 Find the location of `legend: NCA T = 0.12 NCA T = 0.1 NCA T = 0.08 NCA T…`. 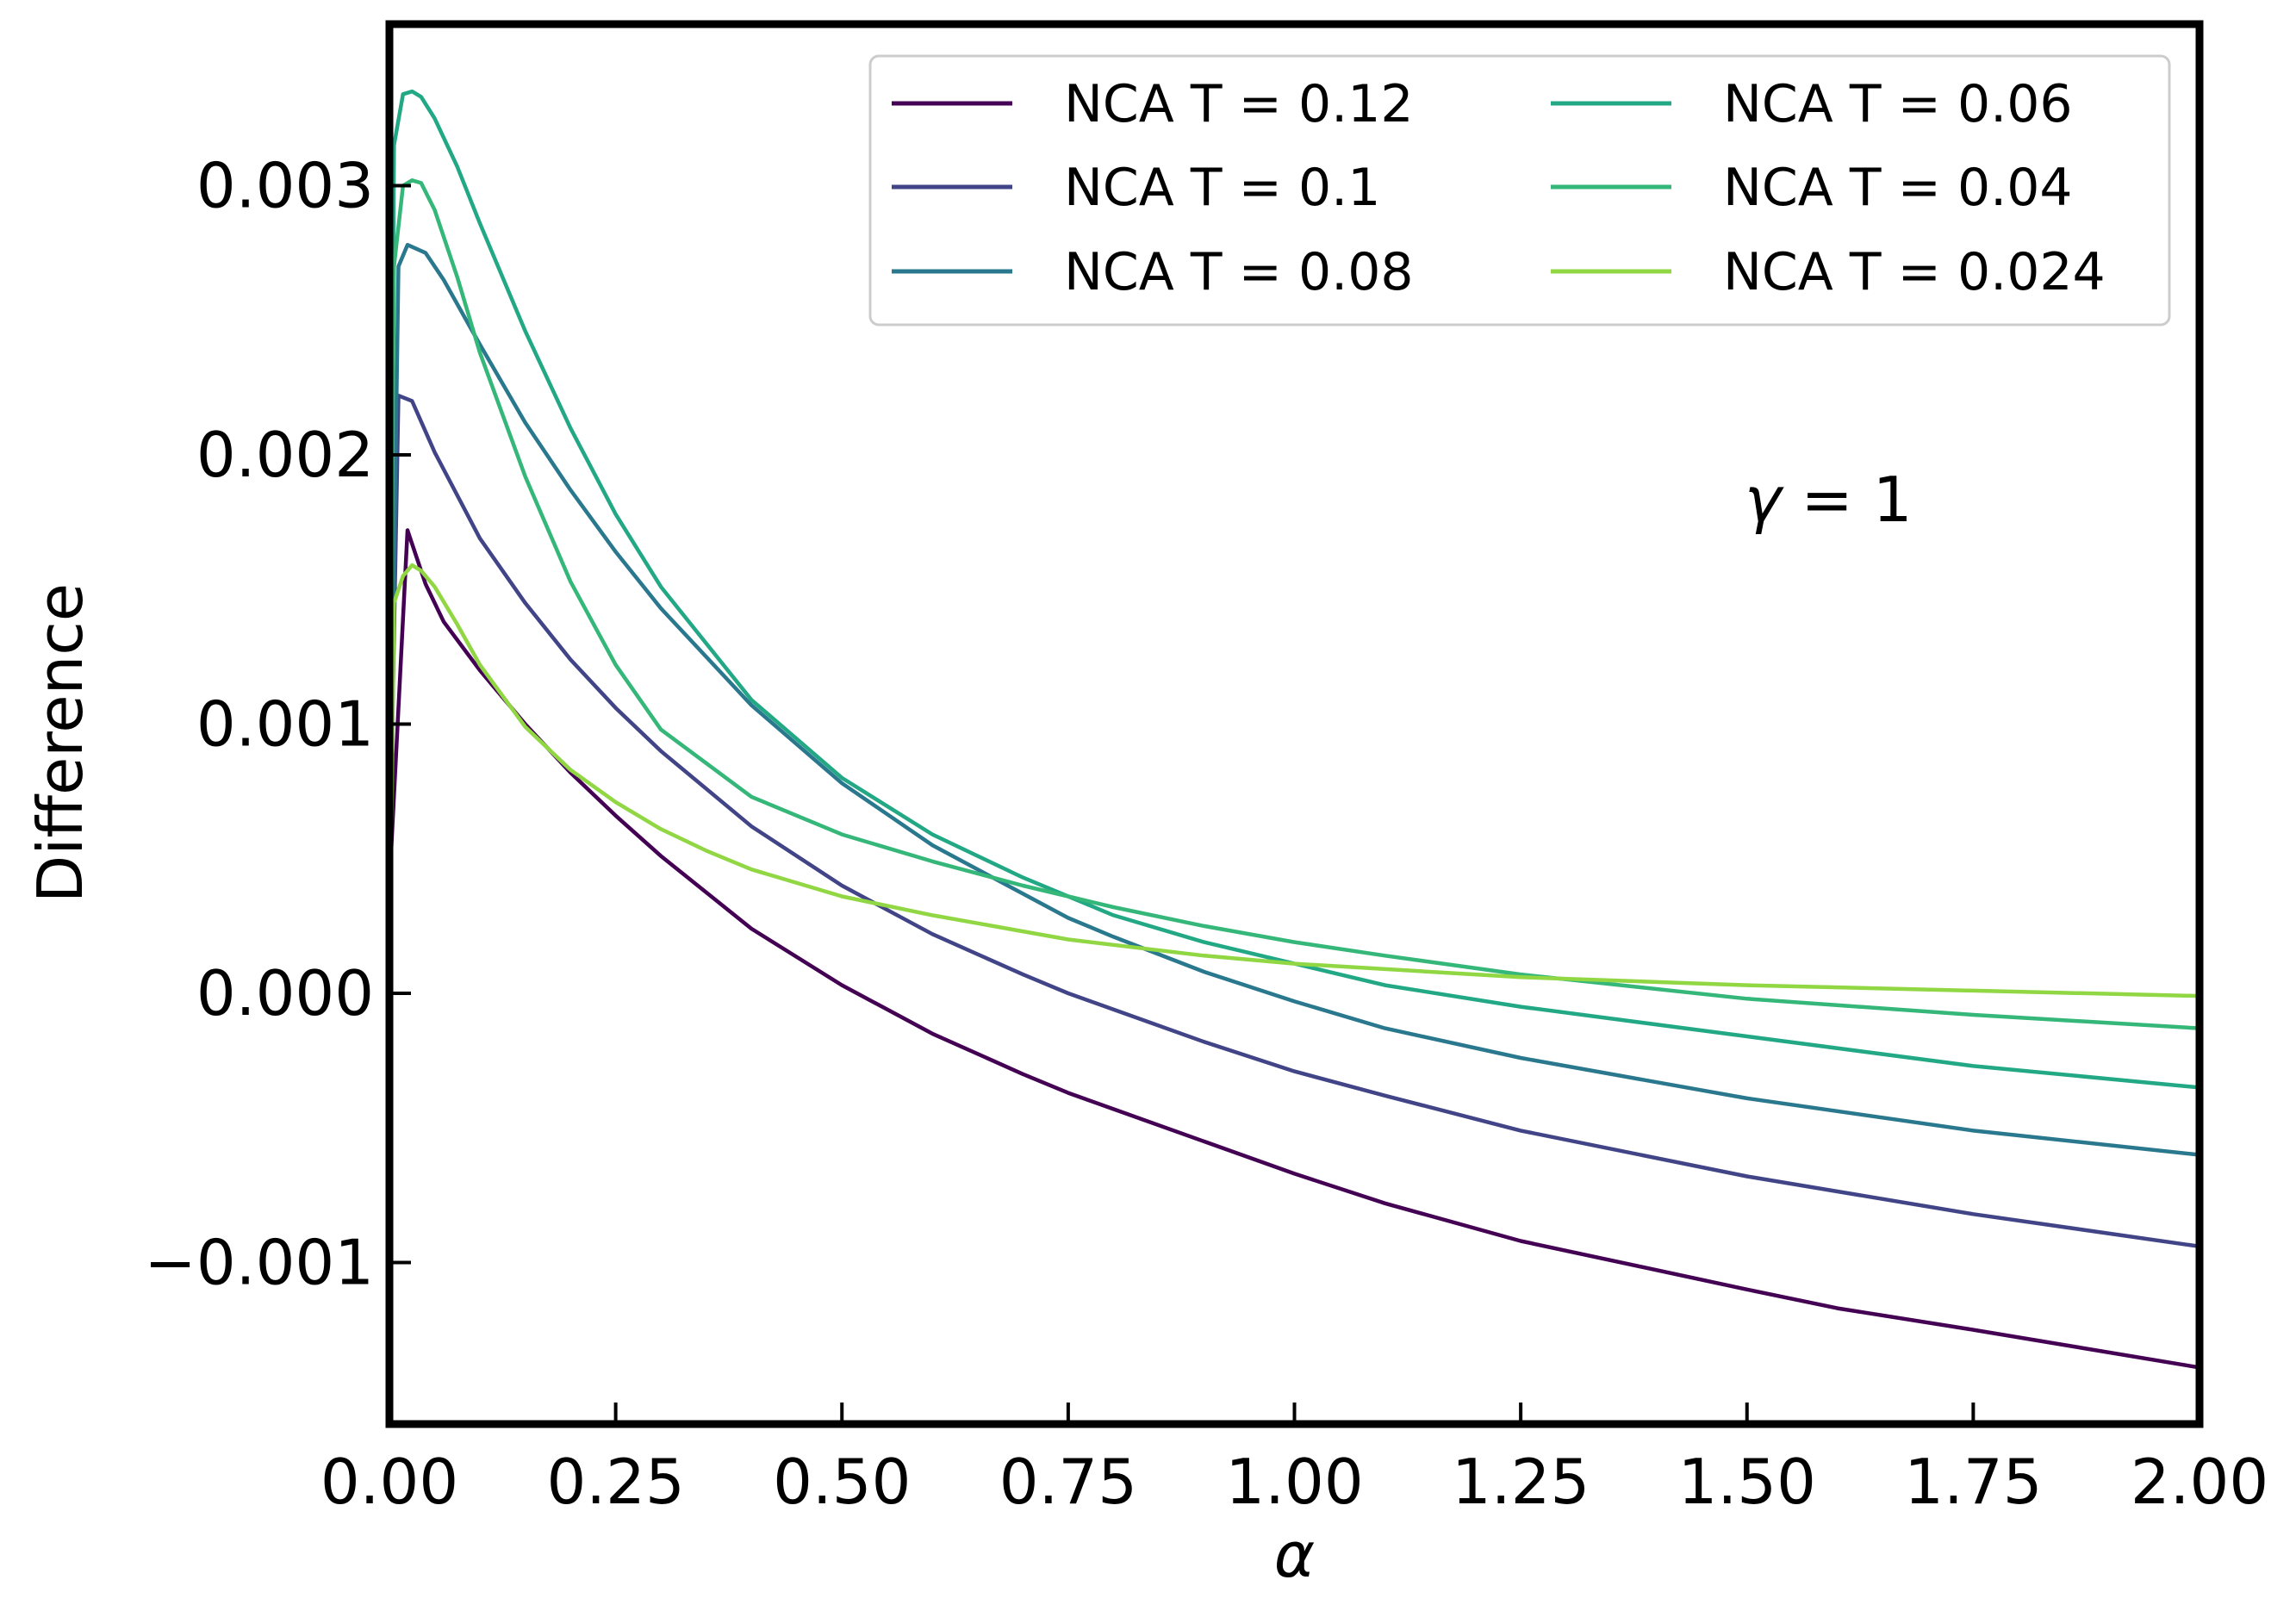

legend: NCA T = 0.12 NCA T = 0.1 NCA T = 0.08 NCA T… is located at coordinates (1520, 190).